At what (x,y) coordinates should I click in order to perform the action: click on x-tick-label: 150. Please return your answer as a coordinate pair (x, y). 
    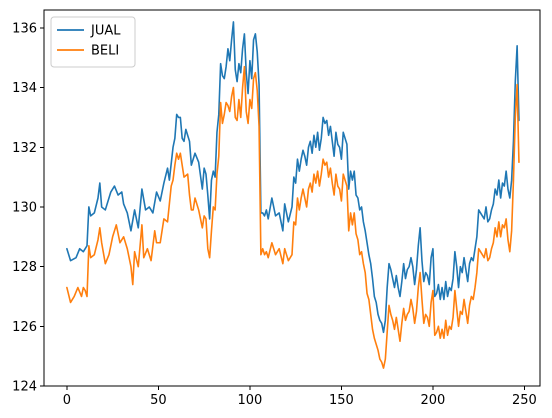
    Looking at the image, I should click on (341, 400).